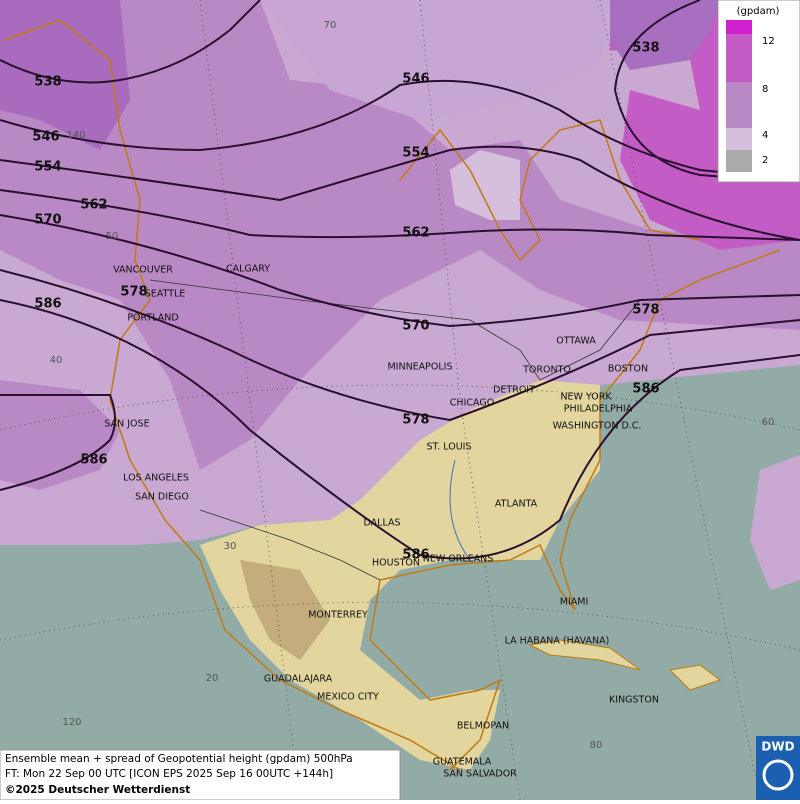  I want to click on city-label: MEXICO CITY, so click(348, 697).